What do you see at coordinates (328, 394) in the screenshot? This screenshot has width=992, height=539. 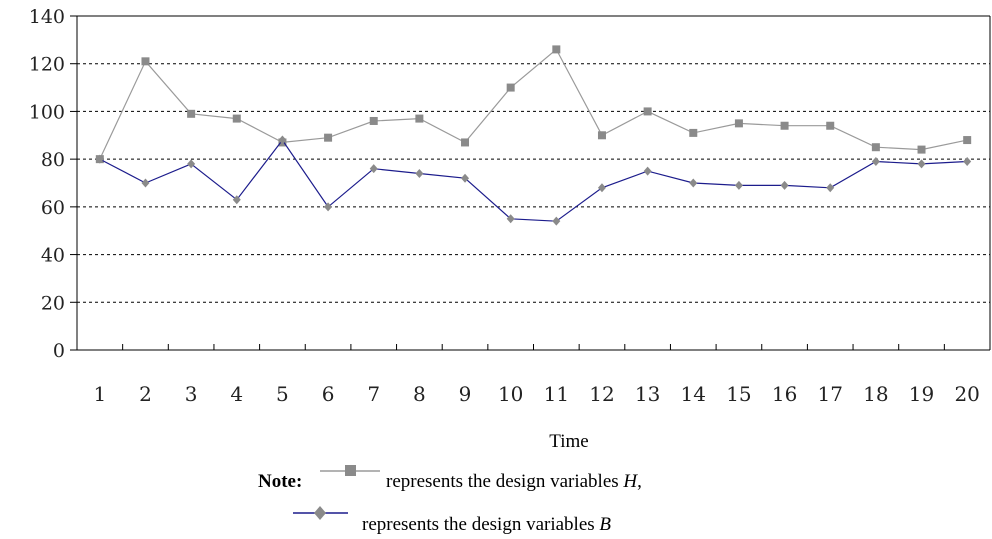 I see `x-tick-label: 6` at bounding box center [328, 394].